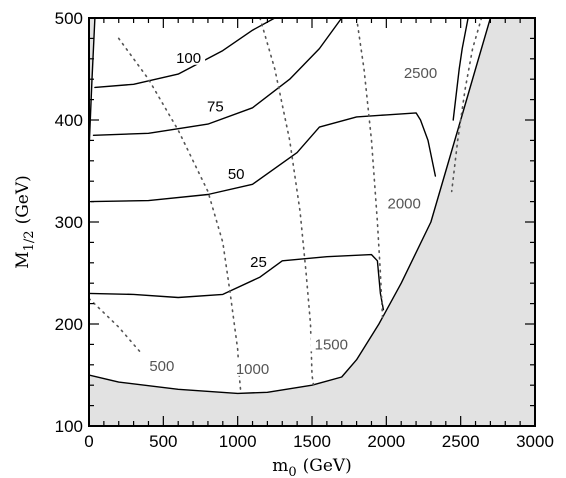  Describe the element at coordinates (23, 259) in the screenshot. I see `y-axis-symbol: M` at that location.